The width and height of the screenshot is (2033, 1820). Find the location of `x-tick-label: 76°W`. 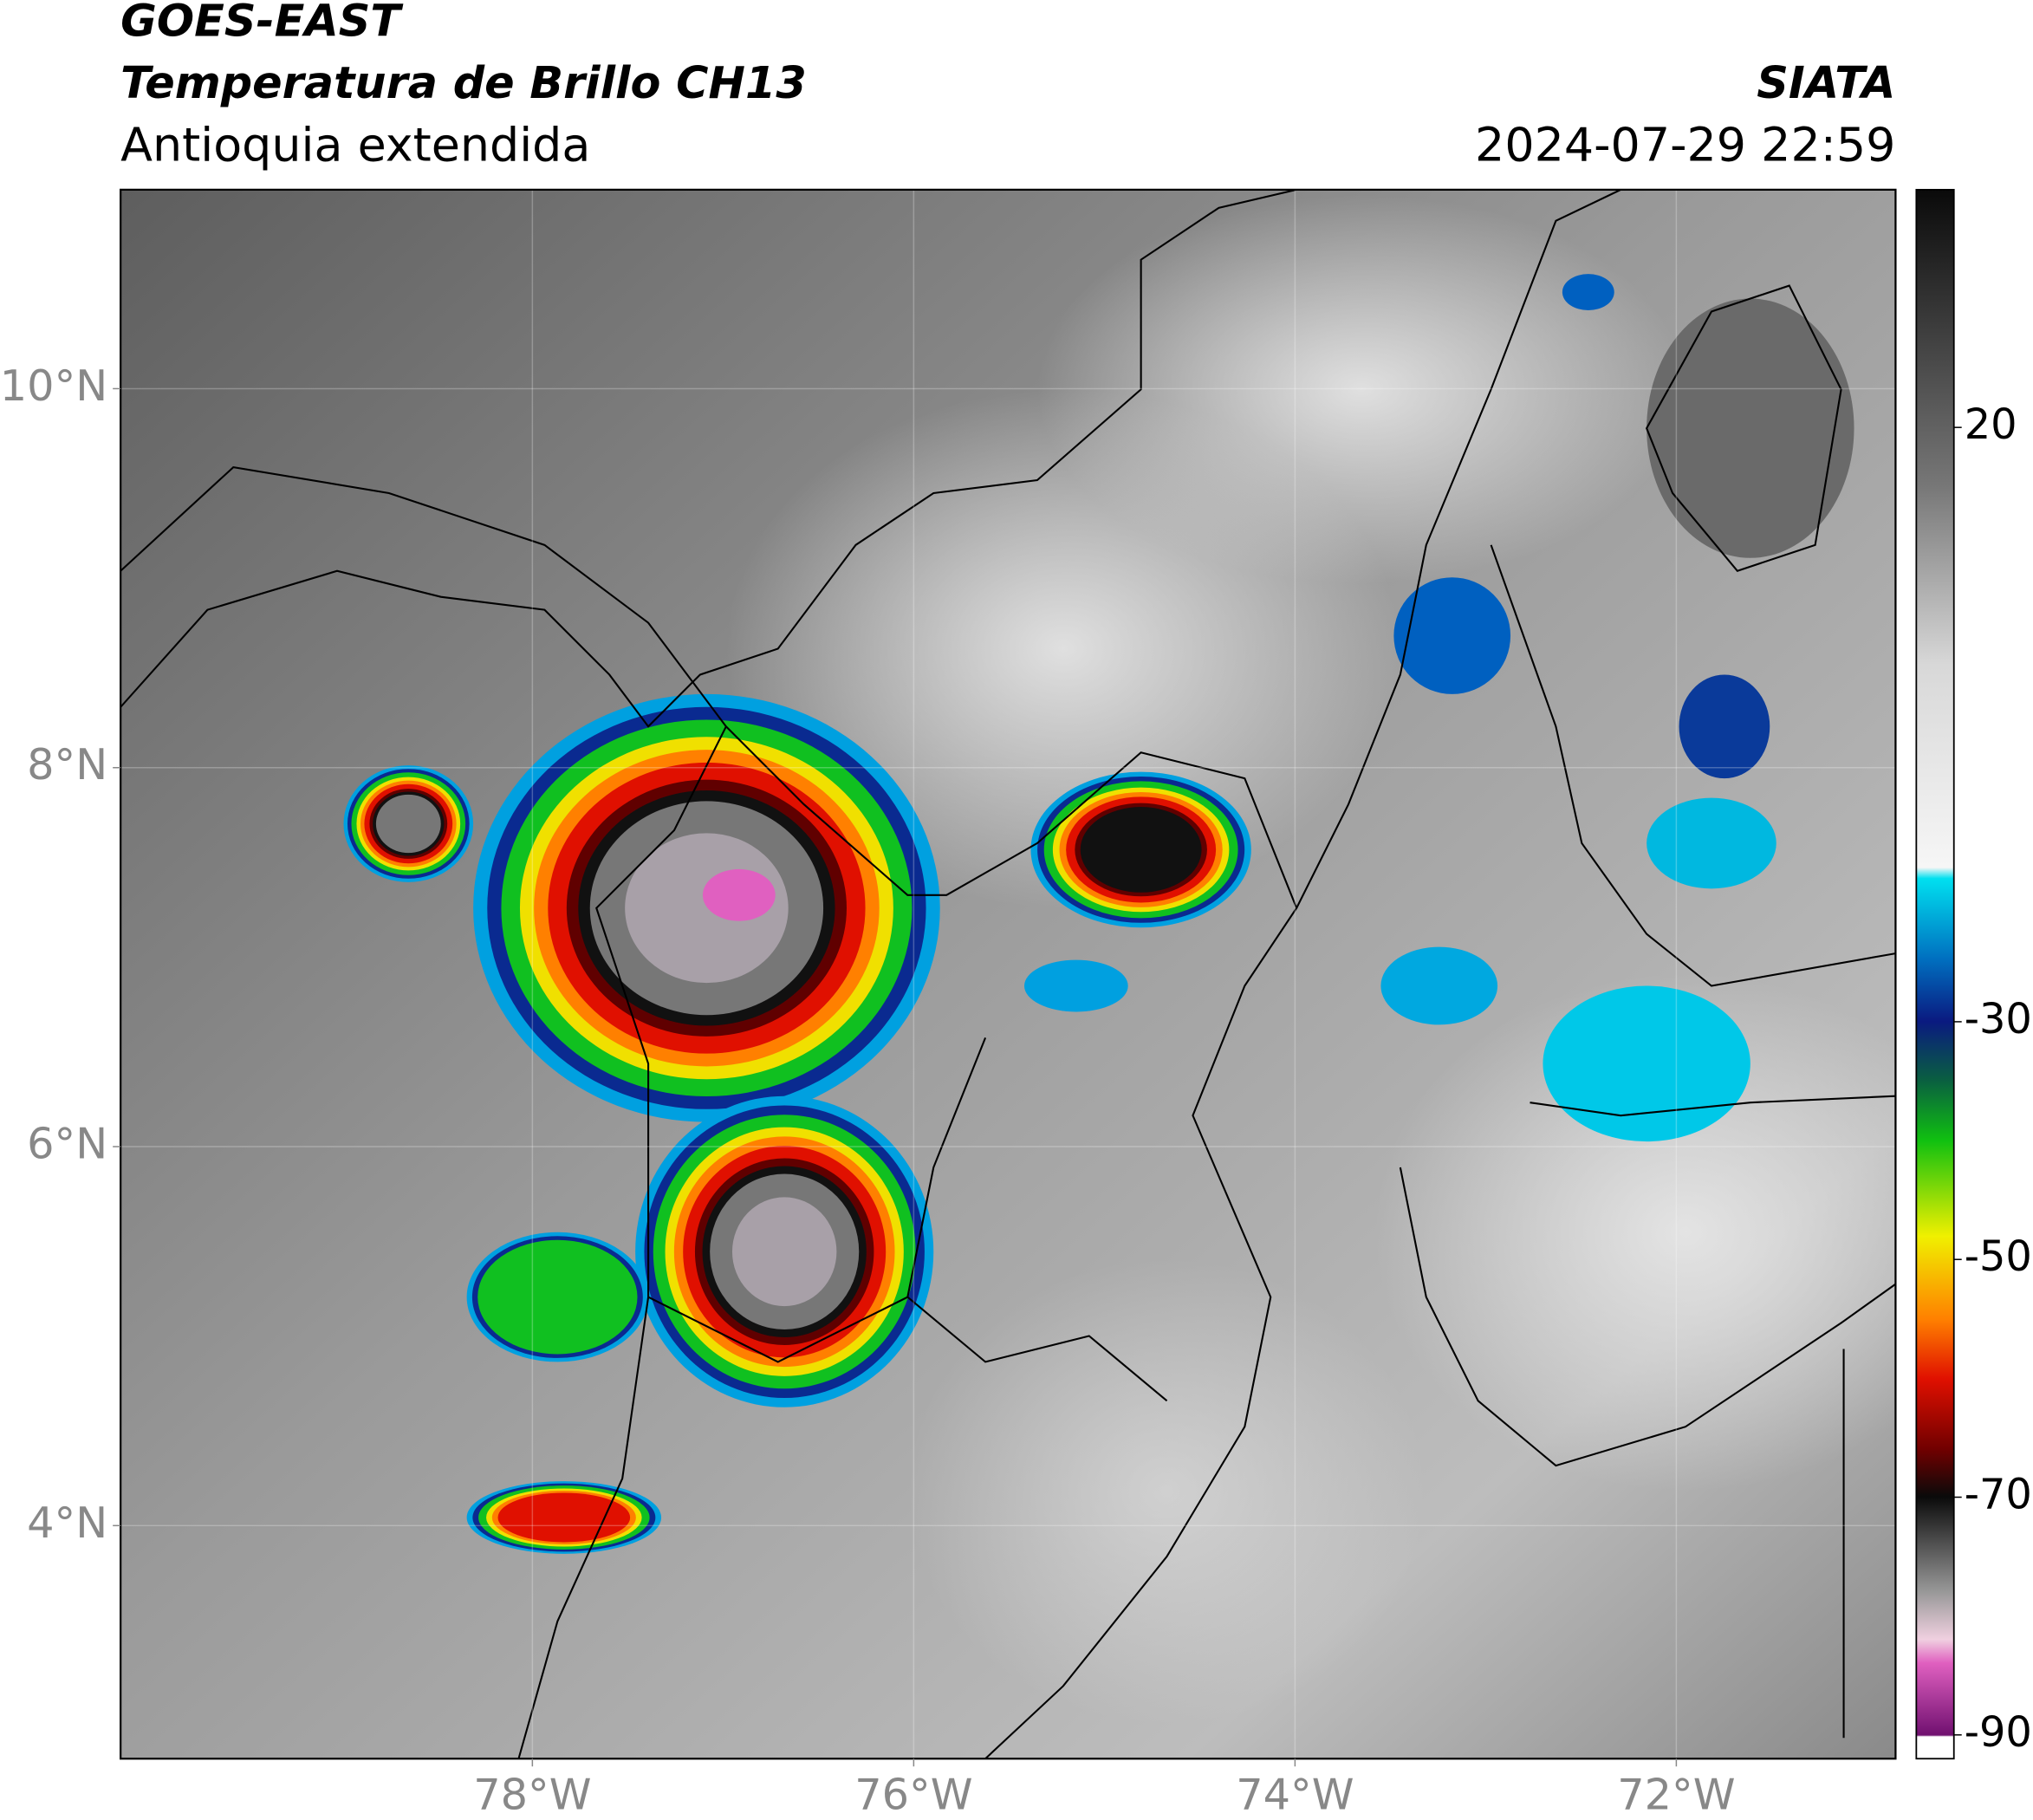

x-tick-label: 76°W is located at coordinates (913, 1795).